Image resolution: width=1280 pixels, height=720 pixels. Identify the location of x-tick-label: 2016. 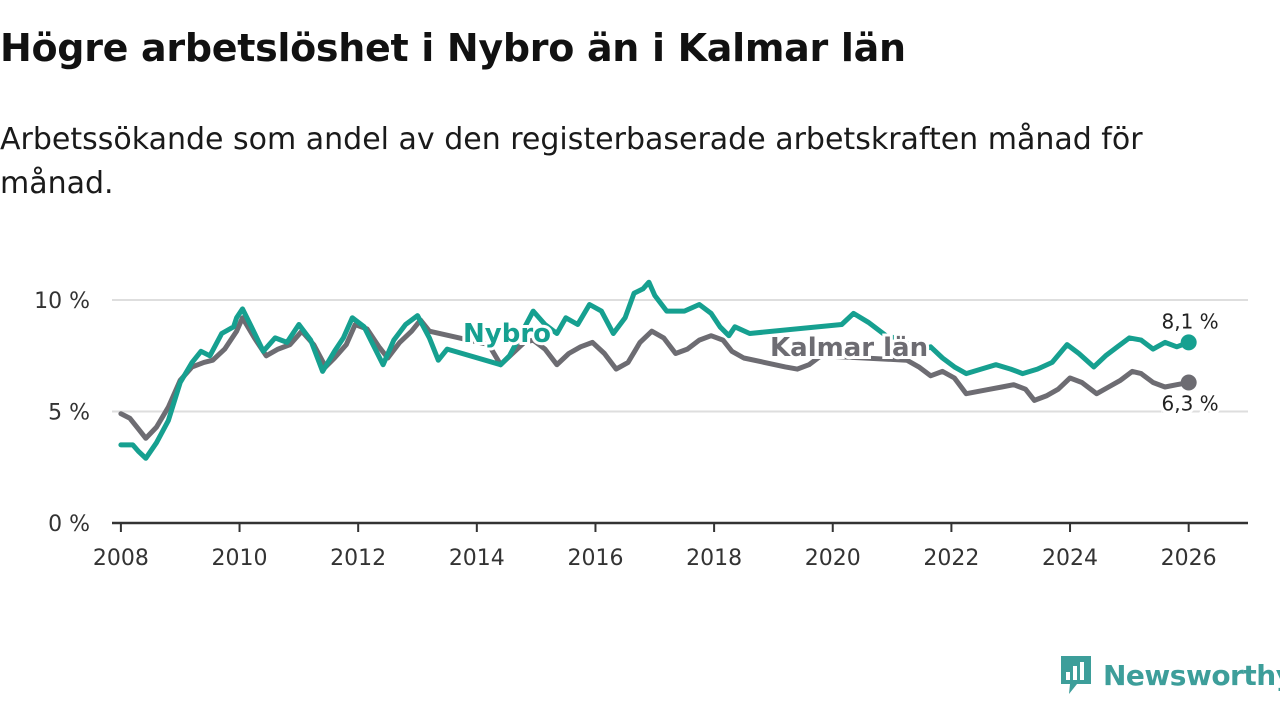
(595, 558).